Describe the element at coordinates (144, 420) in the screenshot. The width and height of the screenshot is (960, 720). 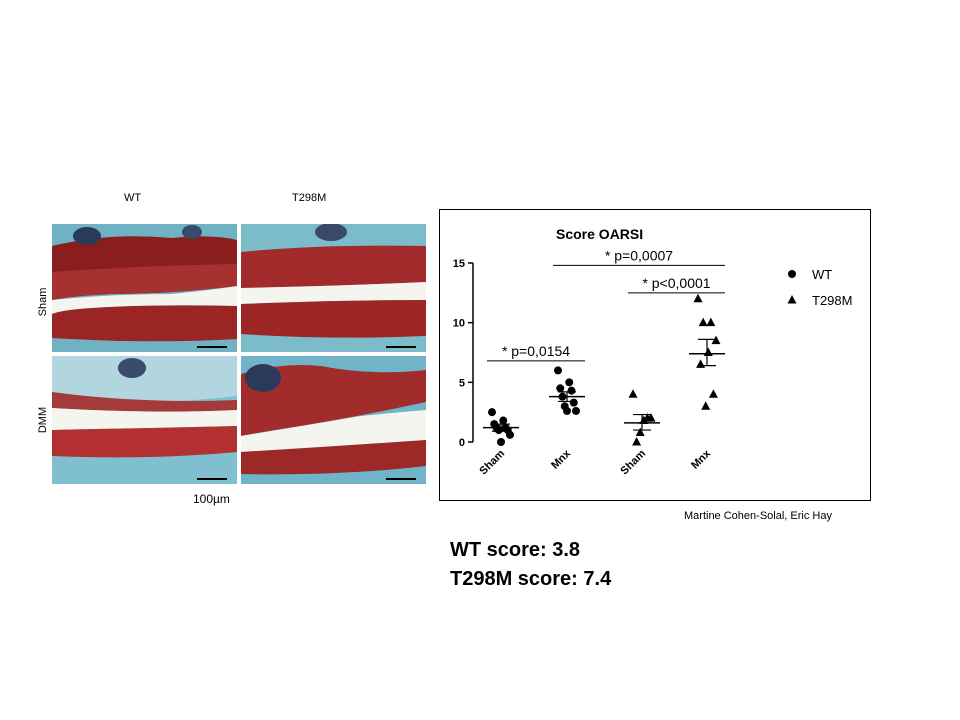
I see `histology-wt-dmm` at that location.